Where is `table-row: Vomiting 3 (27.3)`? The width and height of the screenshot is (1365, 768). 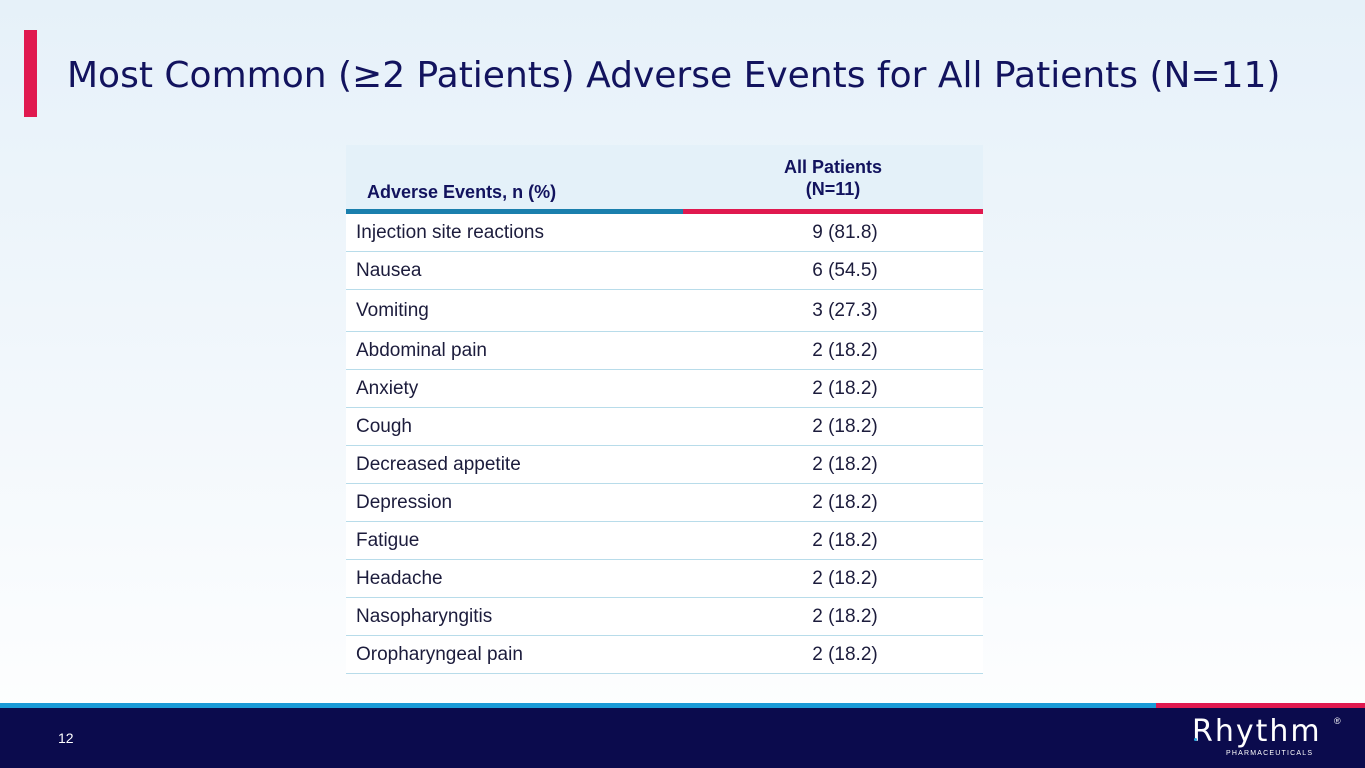
table-row: Vomiting 3 (27.3) is located at coordinates (664, 310).